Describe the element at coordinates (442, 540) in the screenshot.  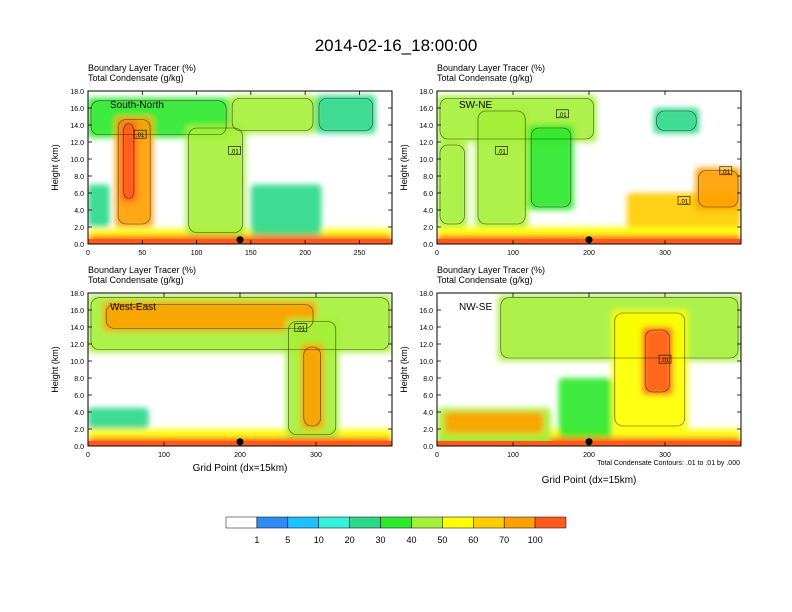
I see `colorbar-label: 50` at that location.